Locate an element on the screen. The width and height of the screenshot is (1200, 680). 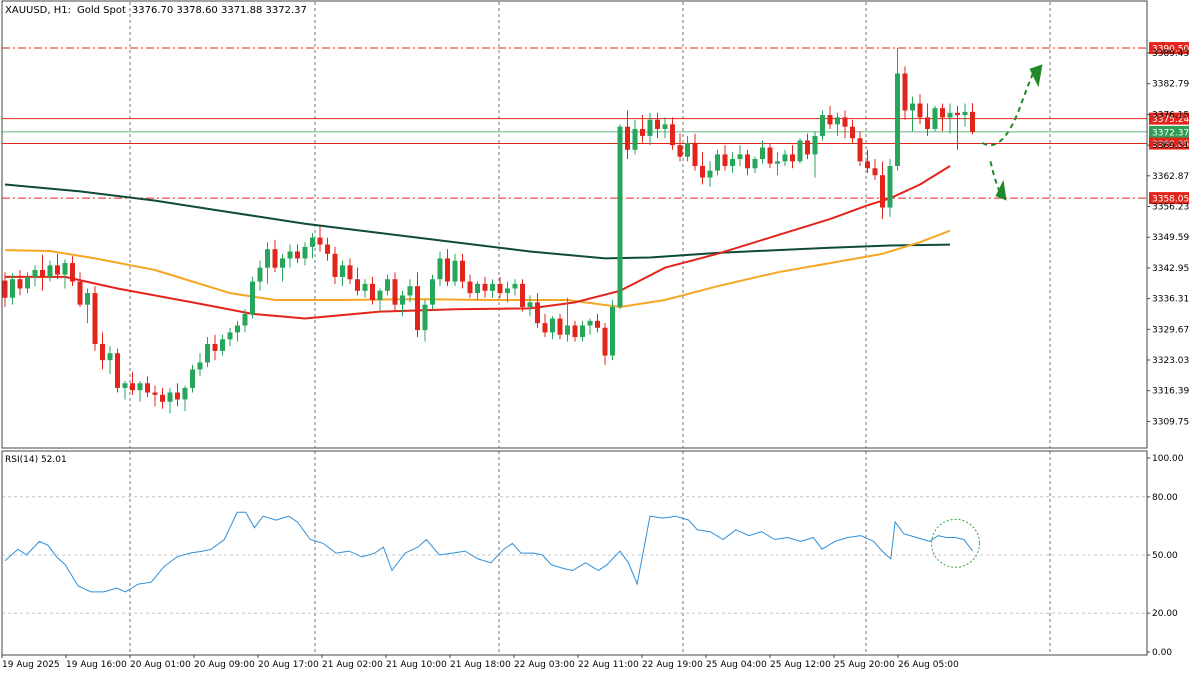
arrow-up-head is located at coordinates (1036, 76).